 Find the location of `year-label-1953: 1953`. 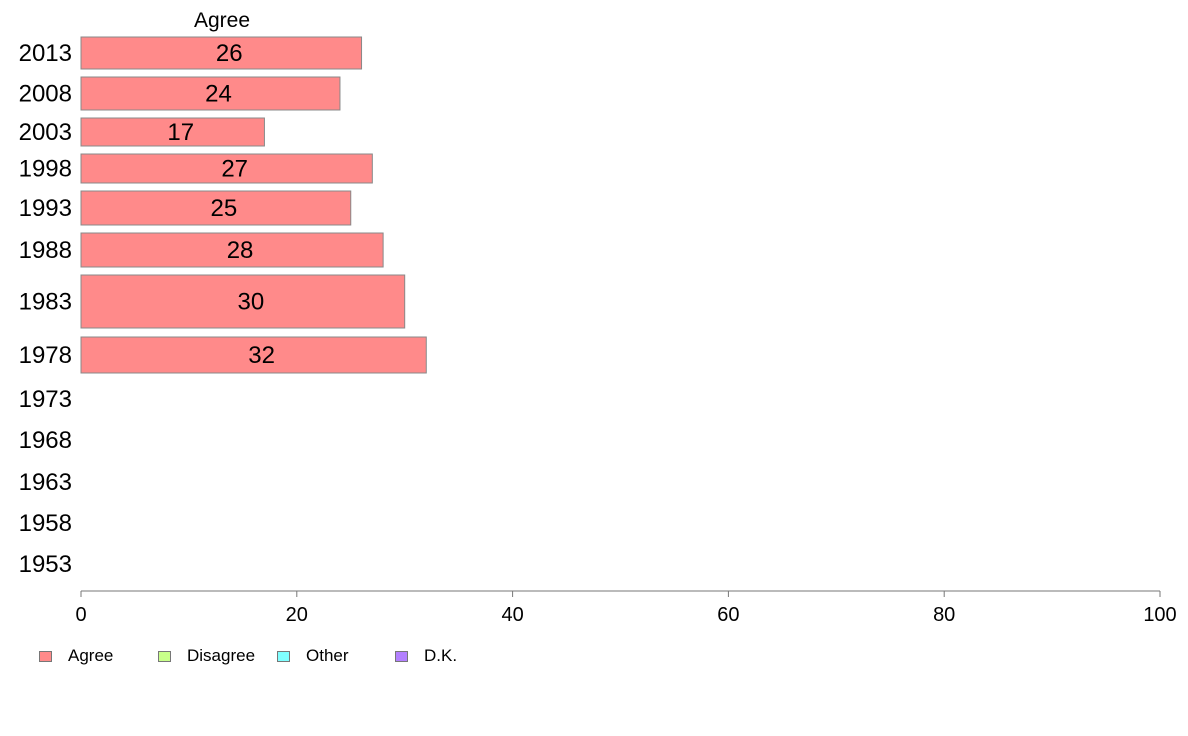

year-label-1953: 1953 is located at coordinates (45, 564).